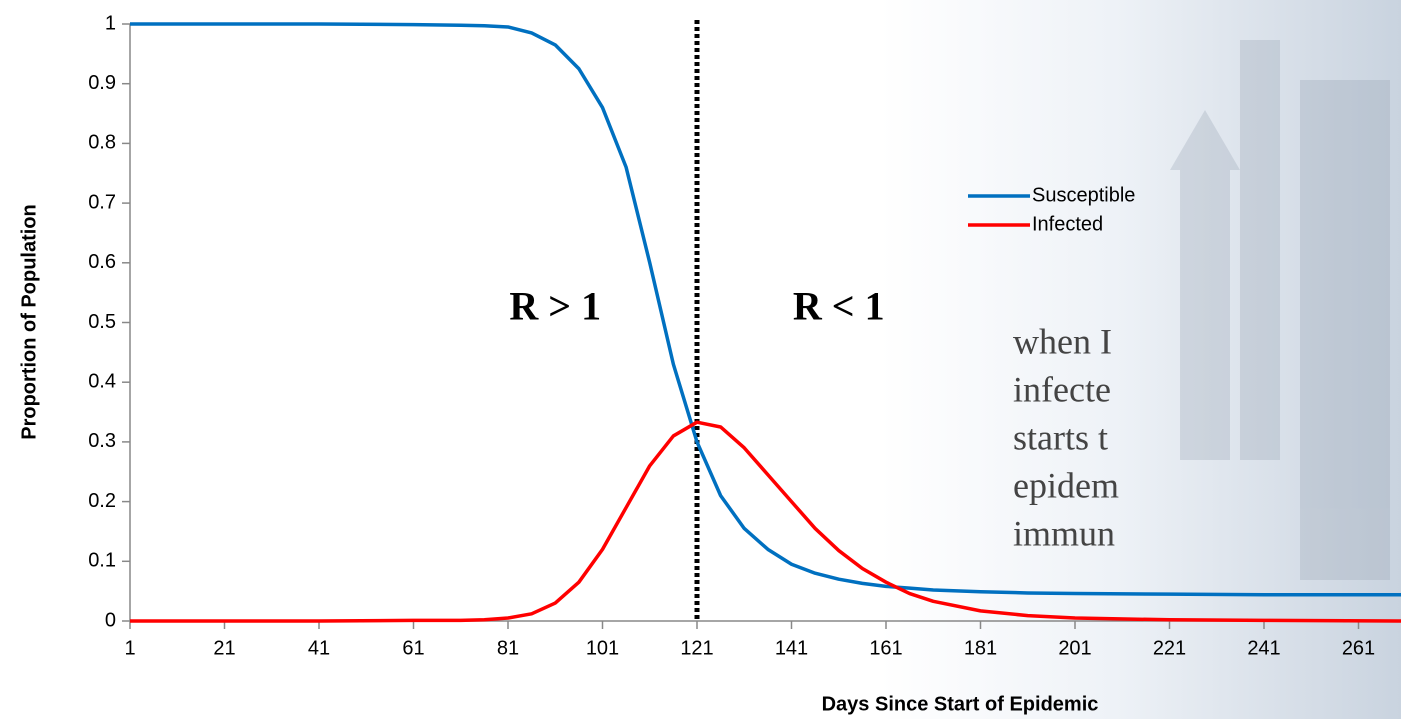 The image size is (1401, 719). I want to click on y-axis-label: Proportion of Population, so click(29, 322).